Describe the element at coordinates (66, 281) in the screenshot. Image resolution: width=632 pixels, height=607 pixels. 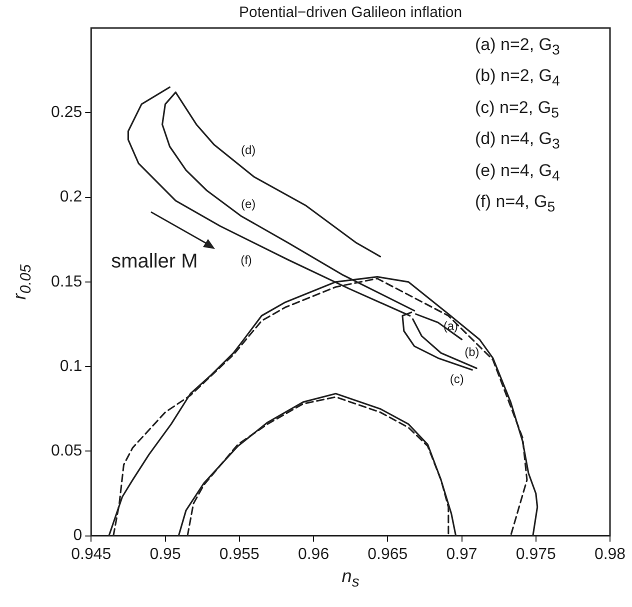
I see `y-tick-label: 0.15` at that location.